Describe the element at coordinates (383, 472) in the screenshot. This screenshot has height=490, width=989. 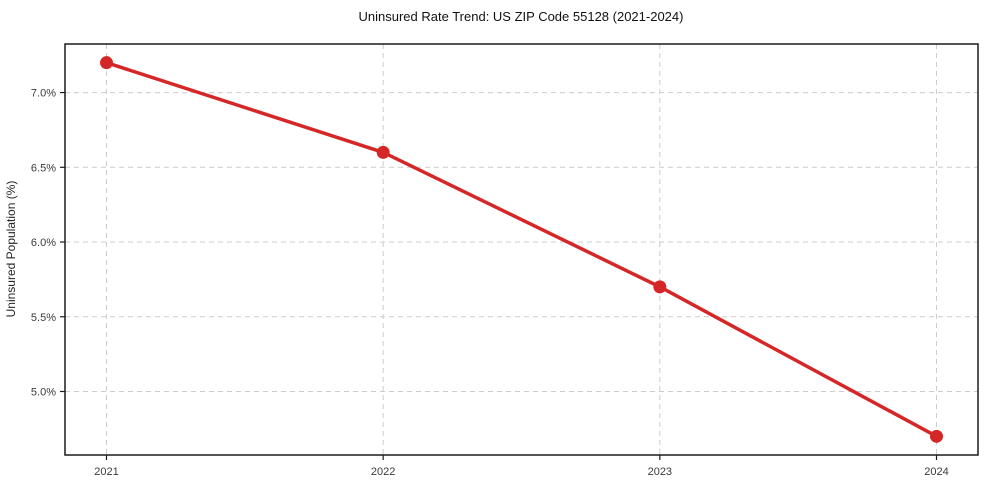
I see `x-tick-label: 2022` at that location.